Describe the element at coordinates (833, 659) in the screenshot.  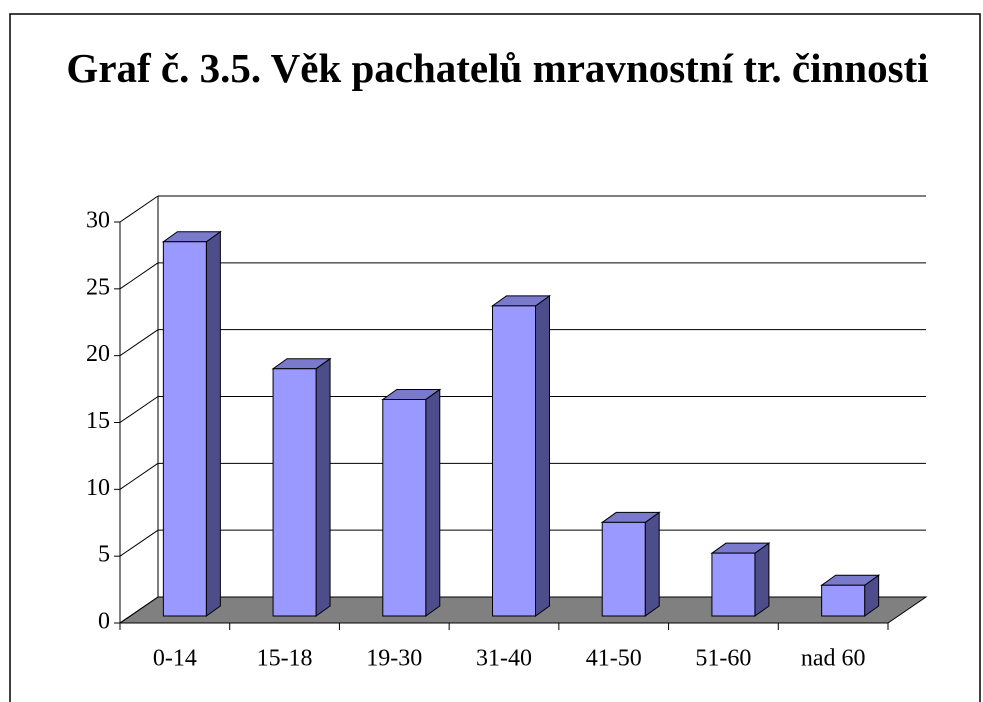
I see `x-tick-label: nad 60` at that location.